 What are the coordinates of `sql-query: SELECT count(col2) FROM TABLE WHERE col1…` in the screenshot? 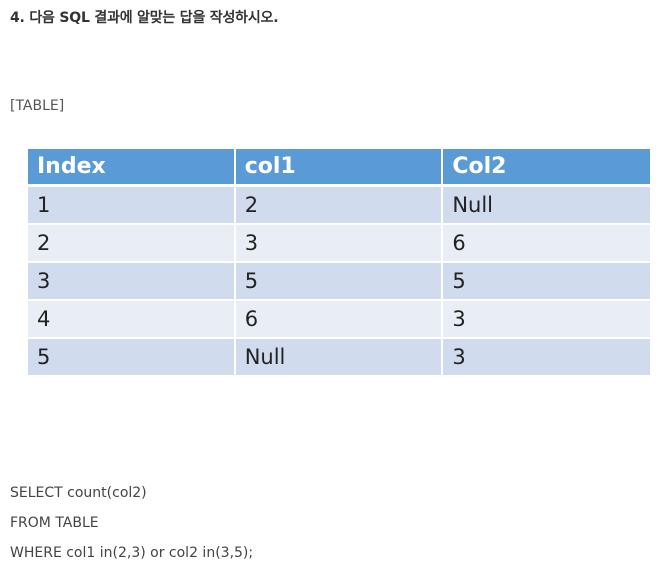 It's located at (131, 523).